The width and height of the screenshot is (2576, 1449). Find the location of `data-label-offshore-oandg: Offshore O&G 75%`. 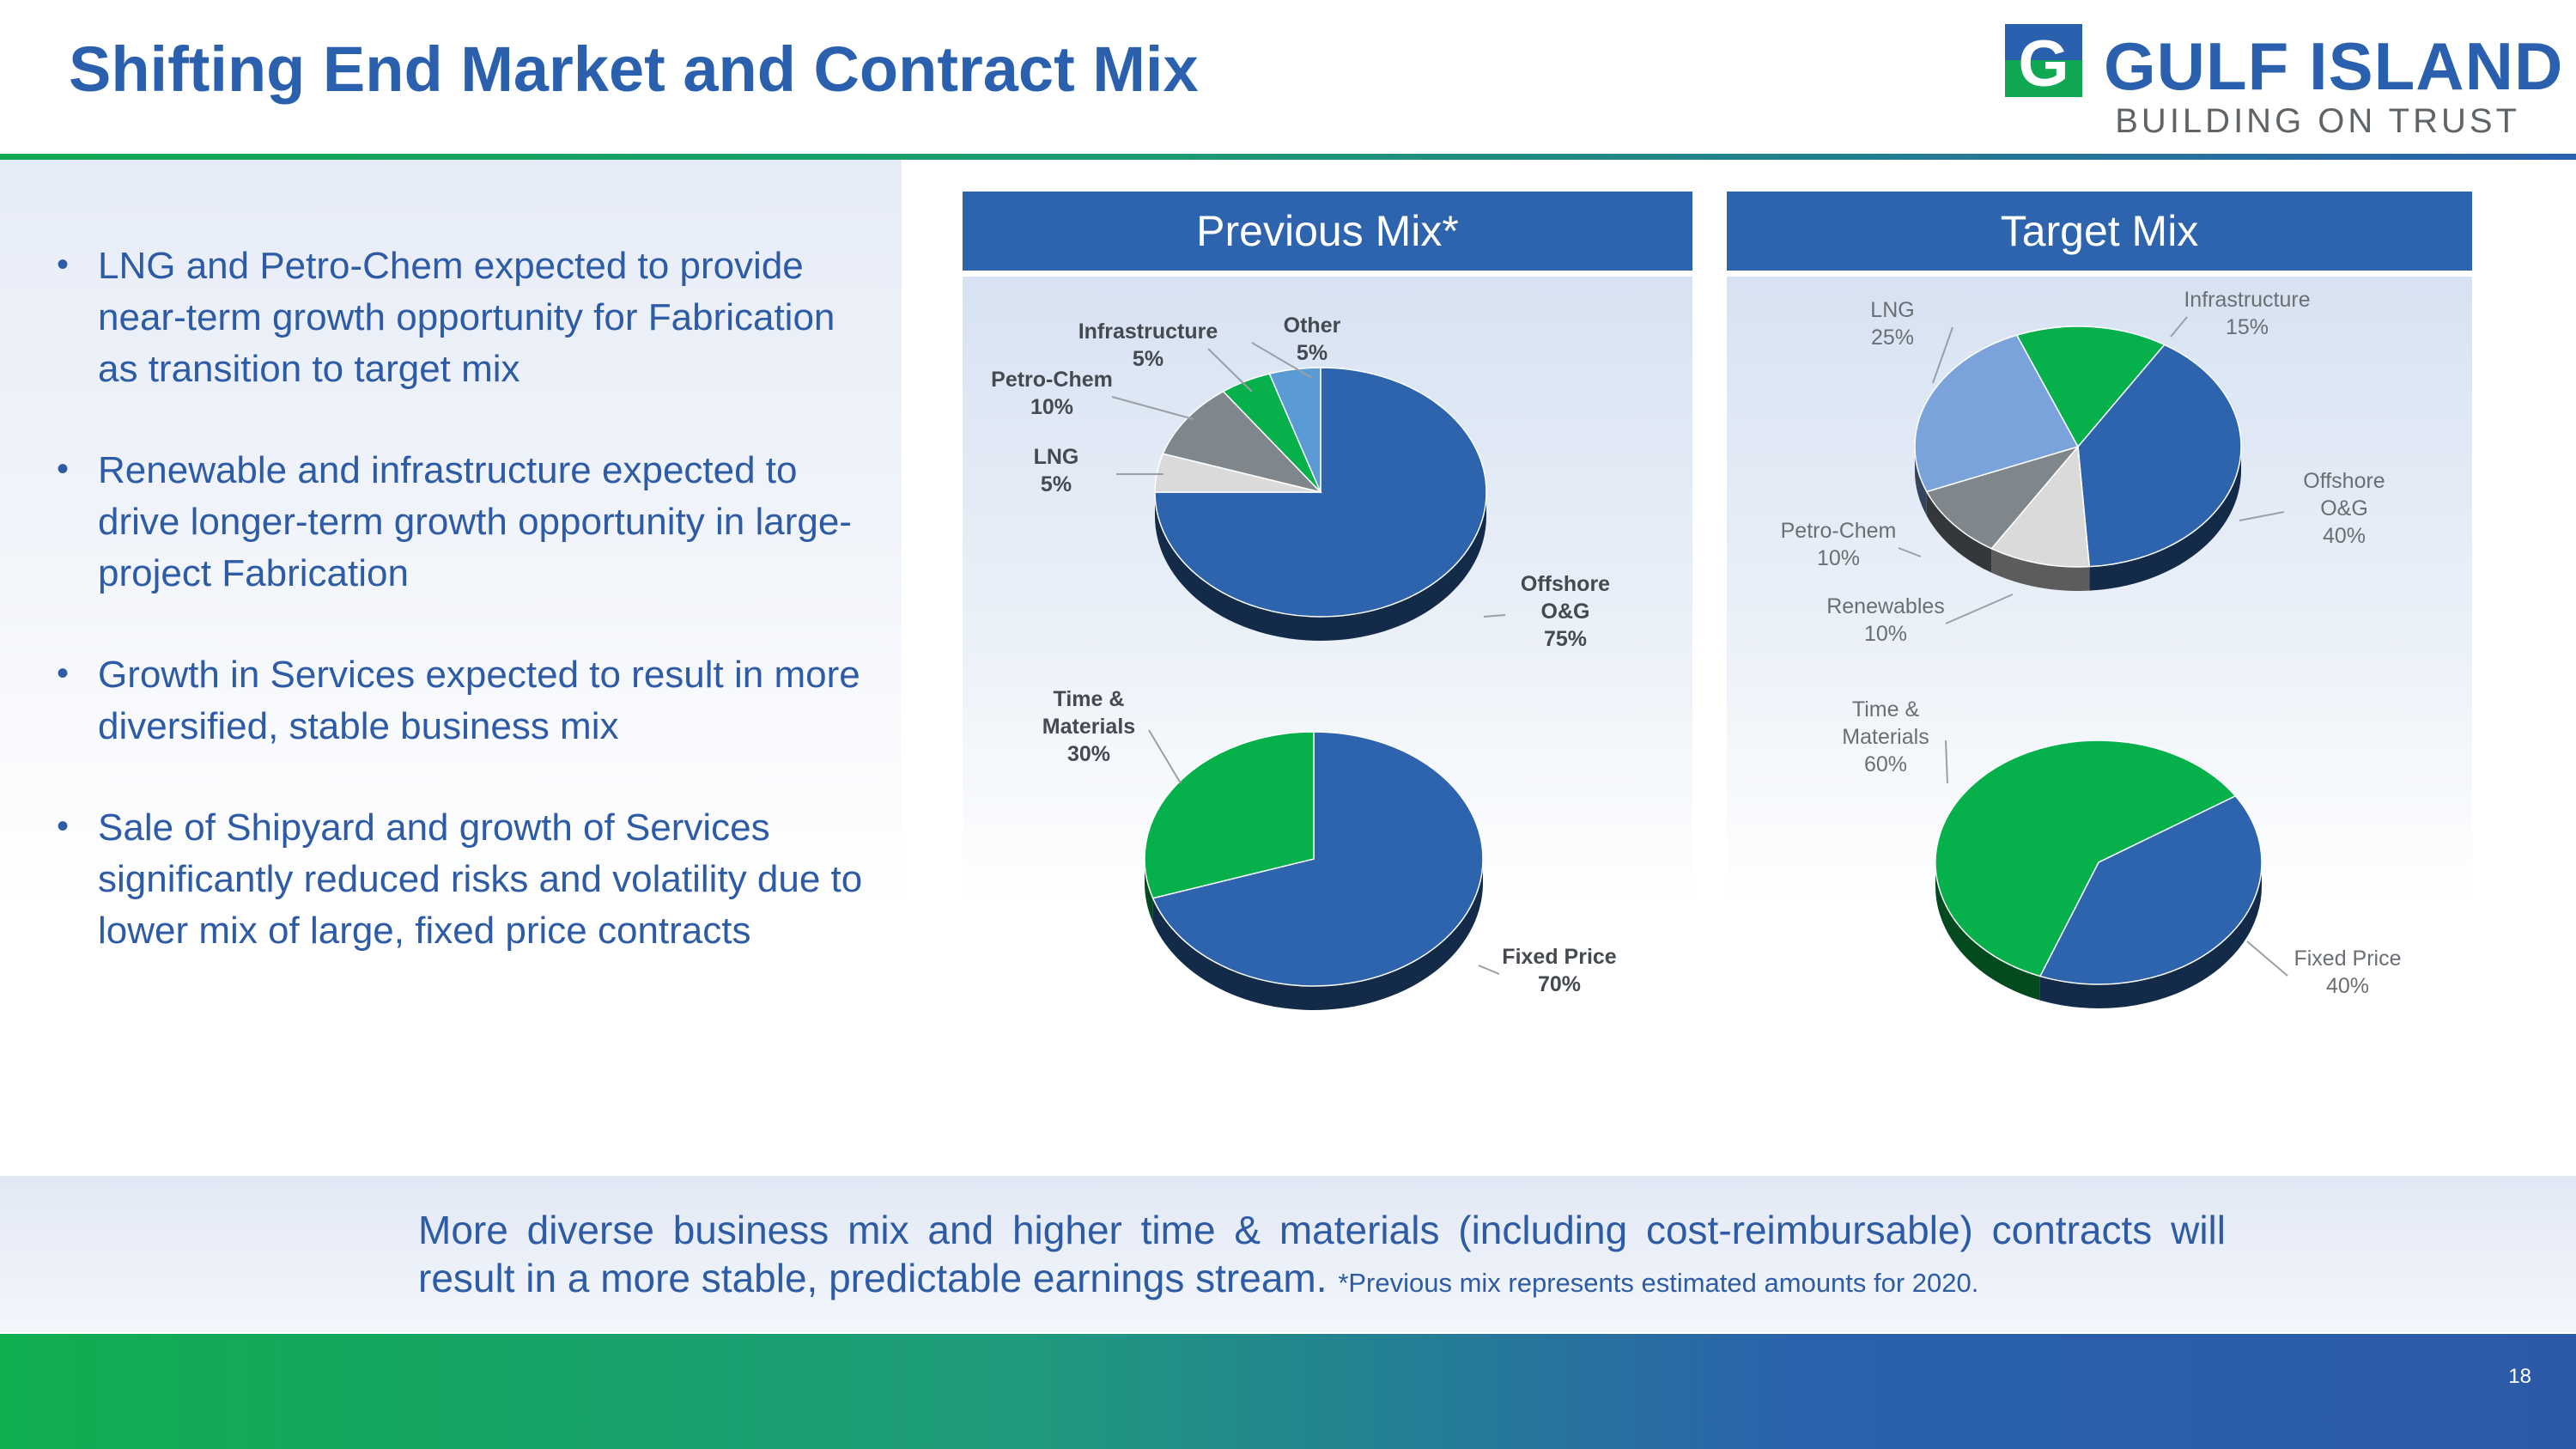

data-label-offshore-oandg: Offshore O&G 75% is located at coordinates (1565, 611).